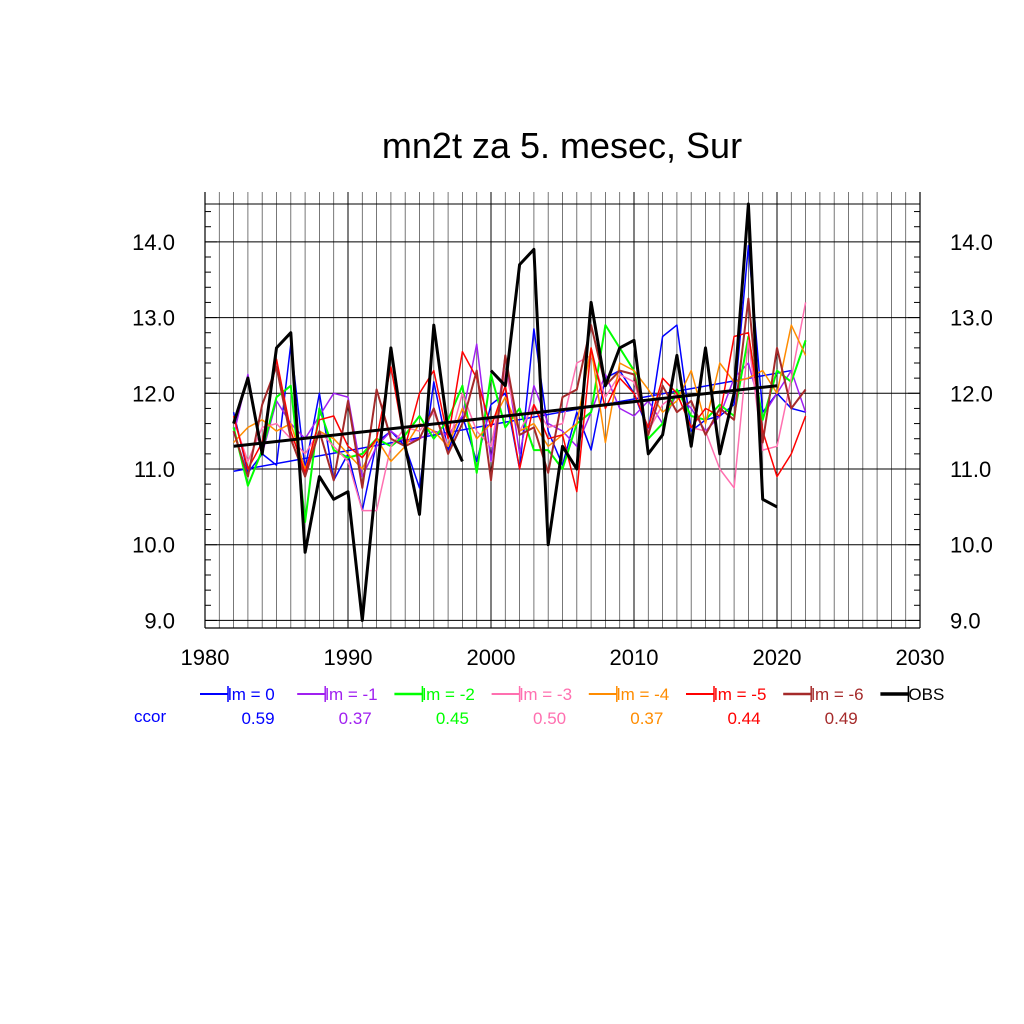 The image size is (1024, 1024). I want to click on legend-label: OBS, so click(926, 694).